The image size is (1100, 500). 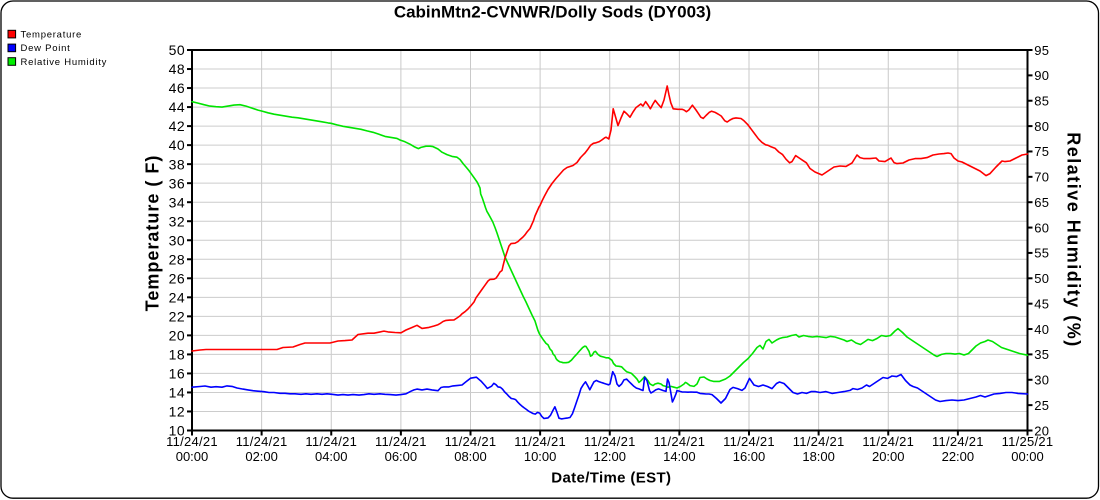 I want to click on svg-text: 32, so click(x=177, y=221).